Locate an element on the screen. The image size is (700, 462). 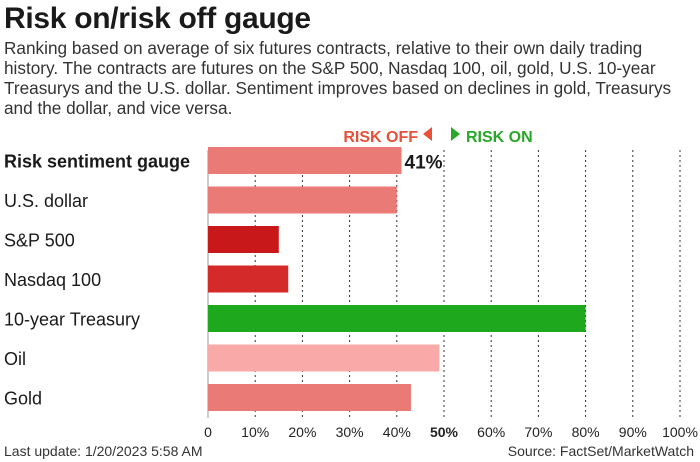
x-tick-label: 40% is located at coordinates (397, 432).